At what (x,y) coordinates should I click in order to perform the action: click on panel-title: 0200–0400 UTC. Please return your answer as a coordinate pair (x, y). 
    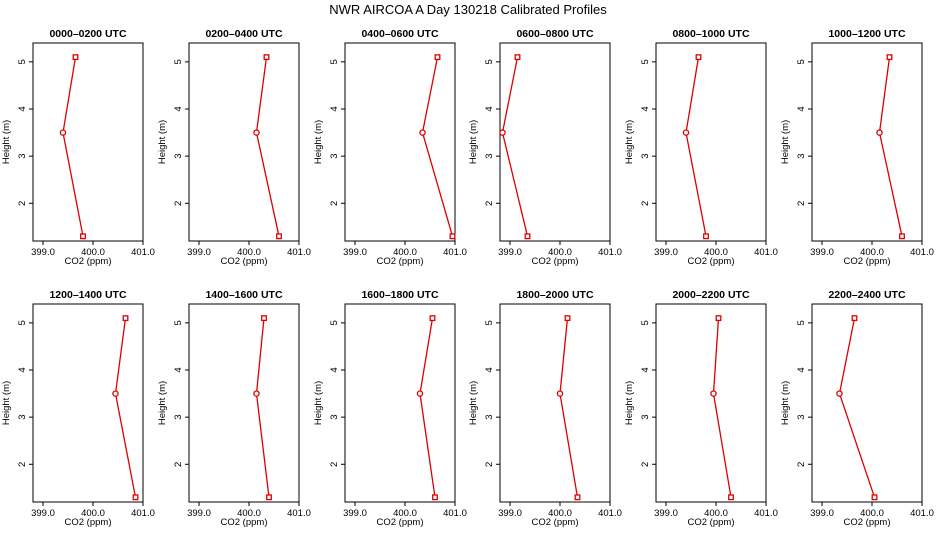
    Looking at the image, I should click on (243, 34).